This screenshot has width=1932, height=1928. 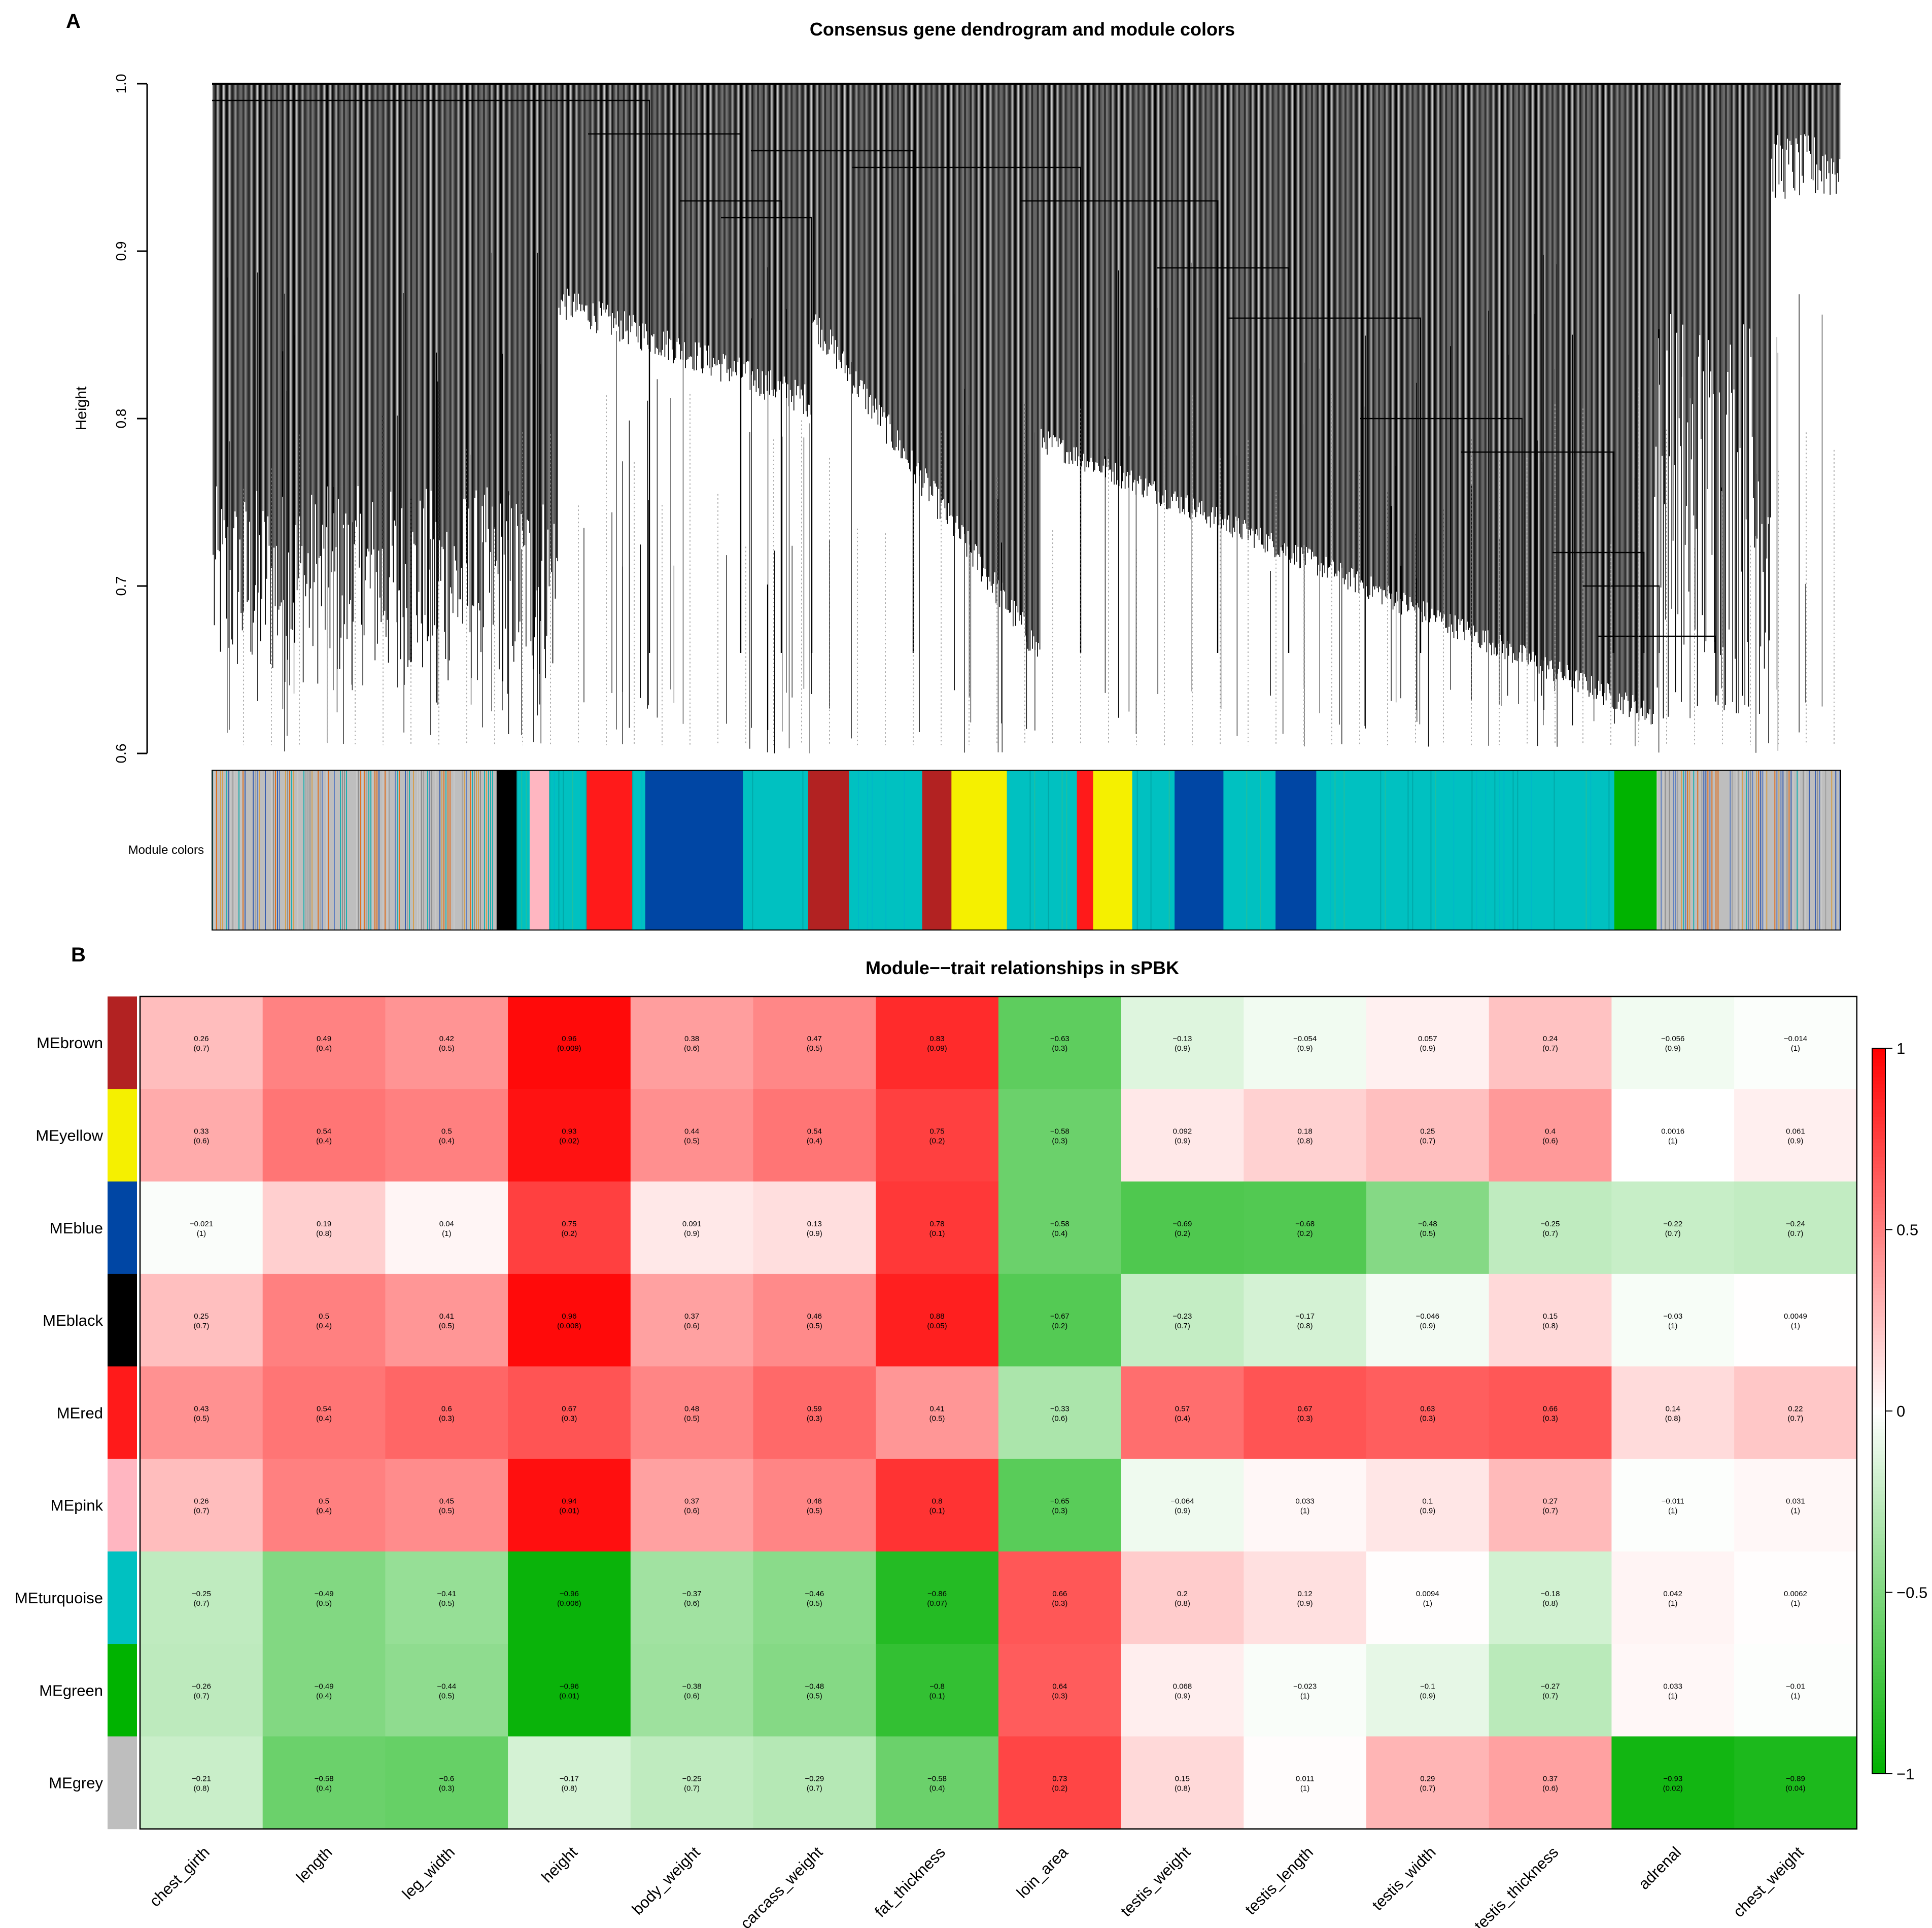 What do you see at coordinates (814, 1594) in the screenshot?
I see `cell-correlation-label: −0.46` at bounding box center [814, 1594].